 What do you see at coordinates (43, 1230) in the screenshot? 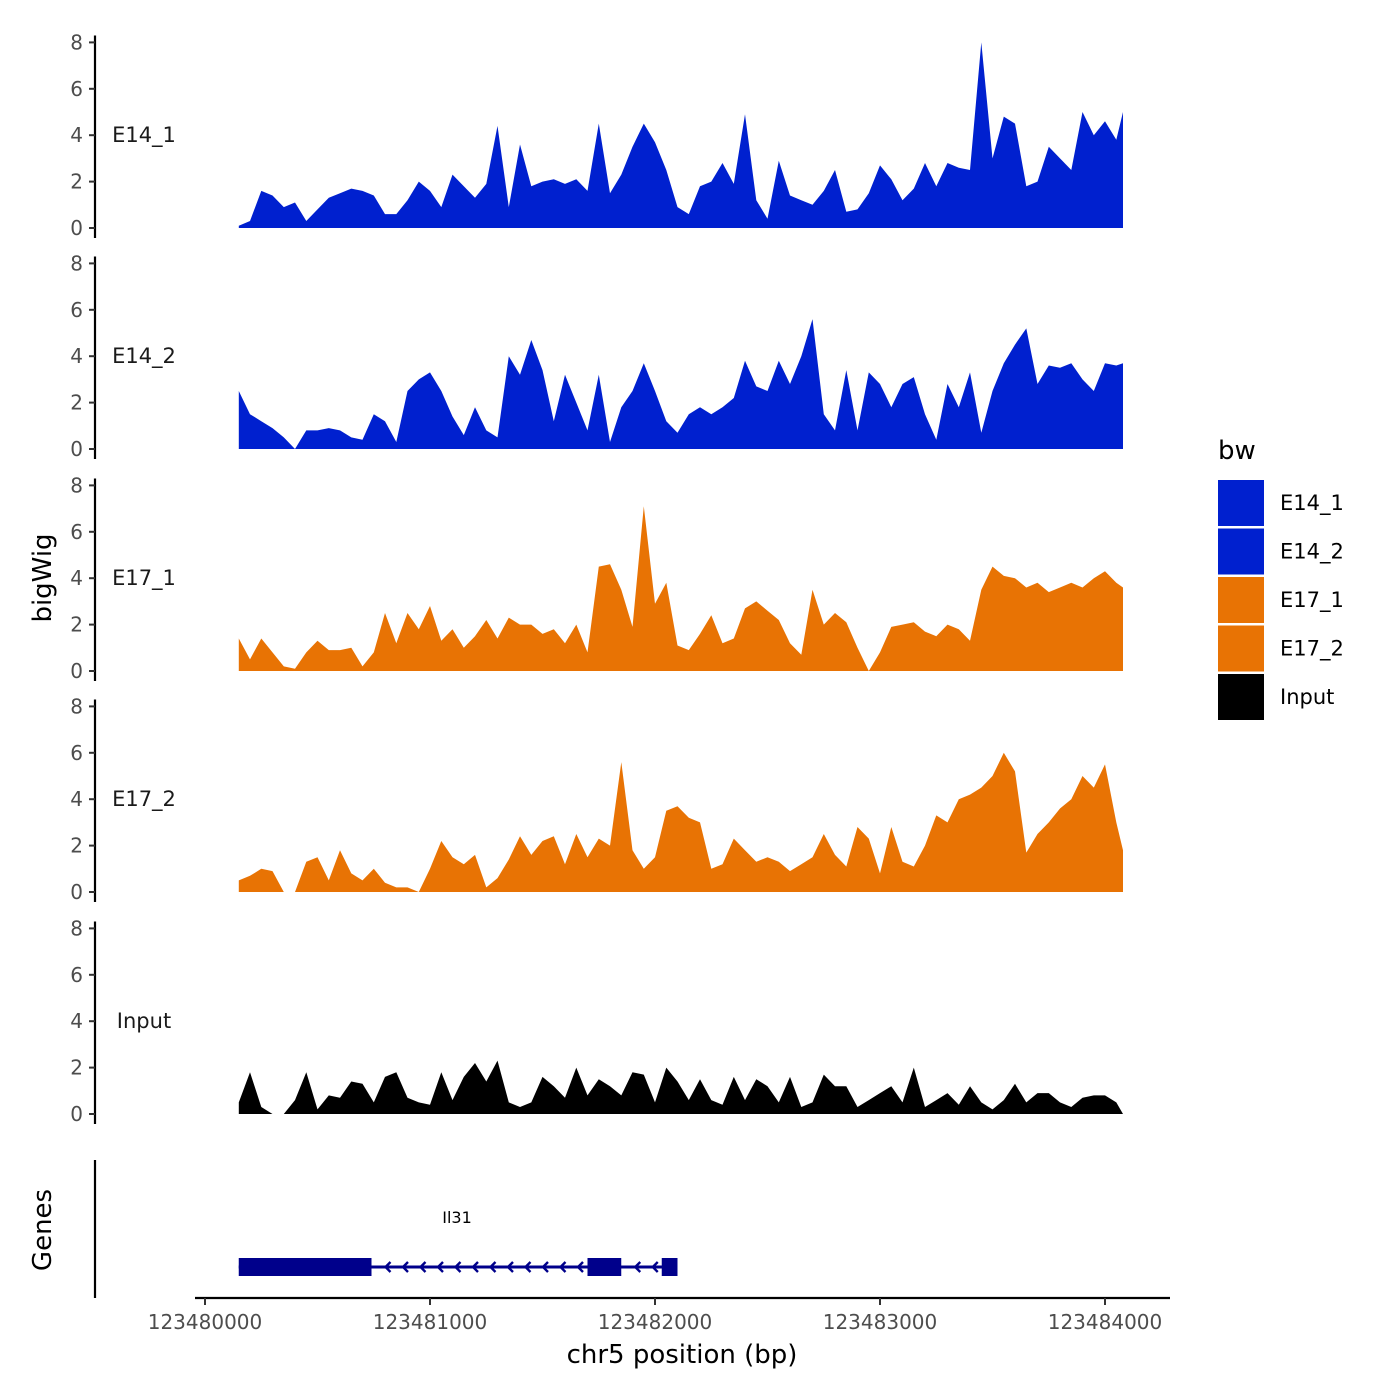
I see `genes-axis-title: Genes` at bounding box center [43, 1230].